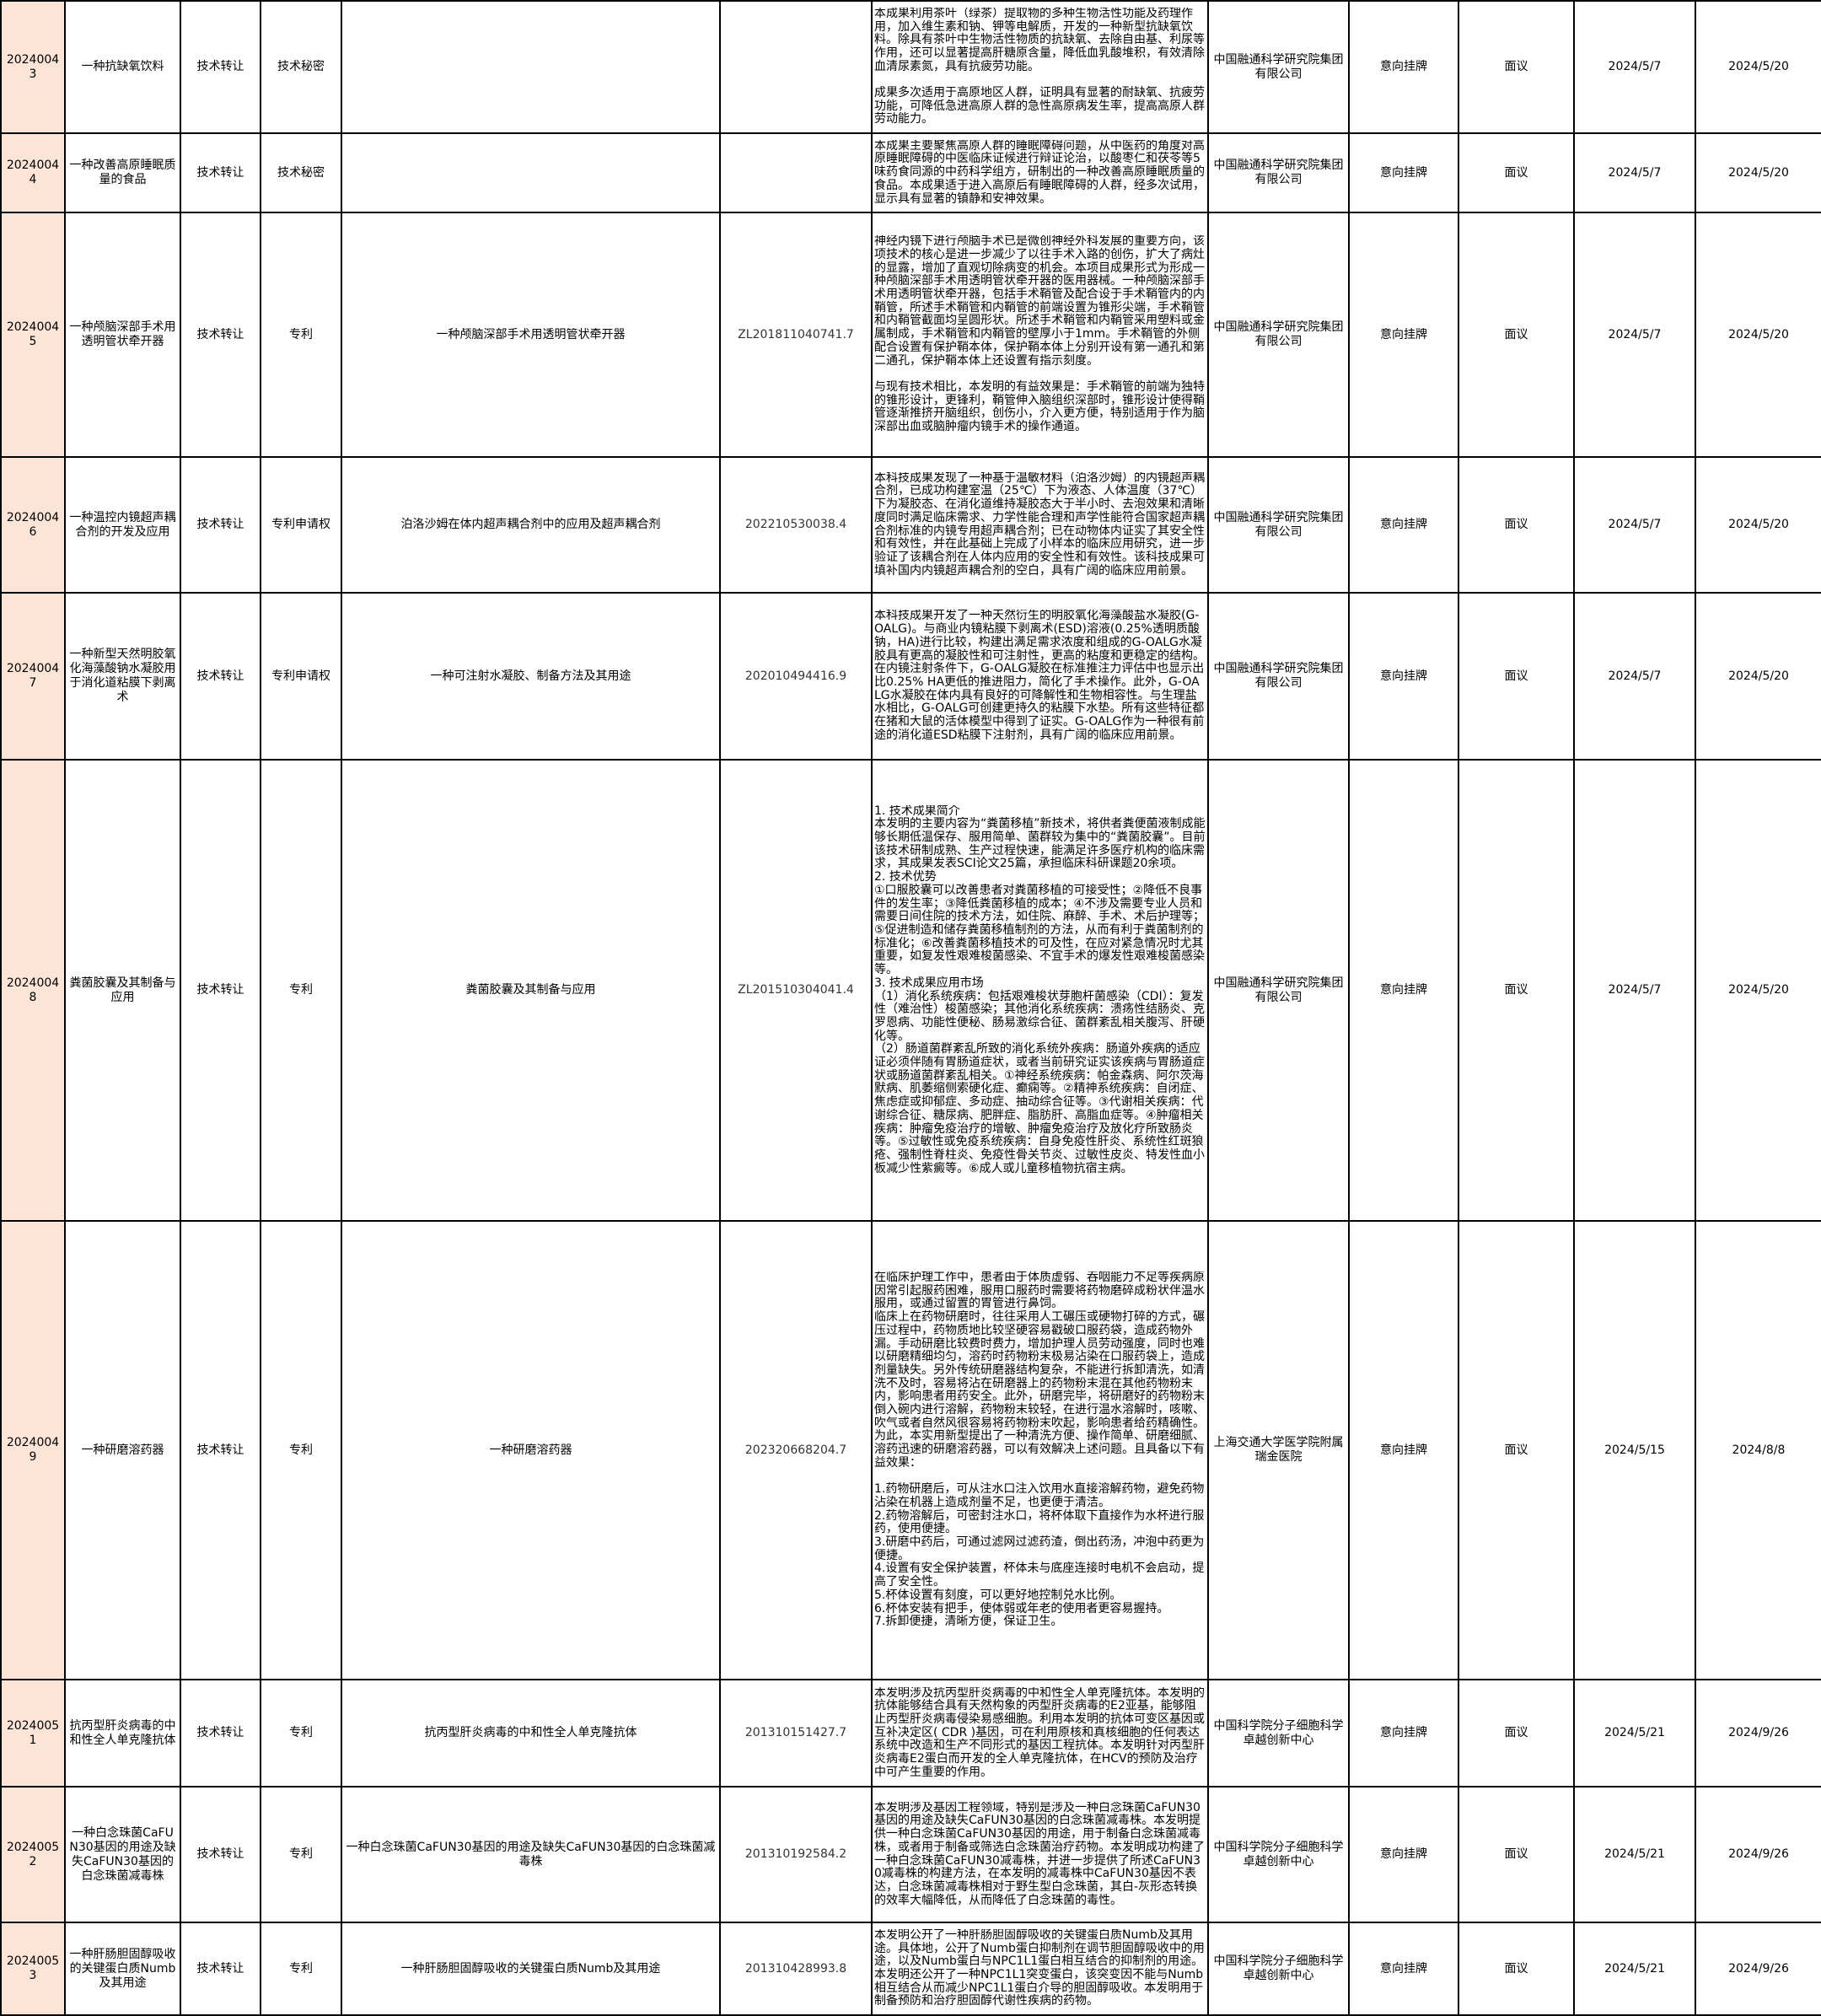  Describe the element at coordinates (33, 1854) in the screenshot. I see `id-cell: 20240052` at that location.